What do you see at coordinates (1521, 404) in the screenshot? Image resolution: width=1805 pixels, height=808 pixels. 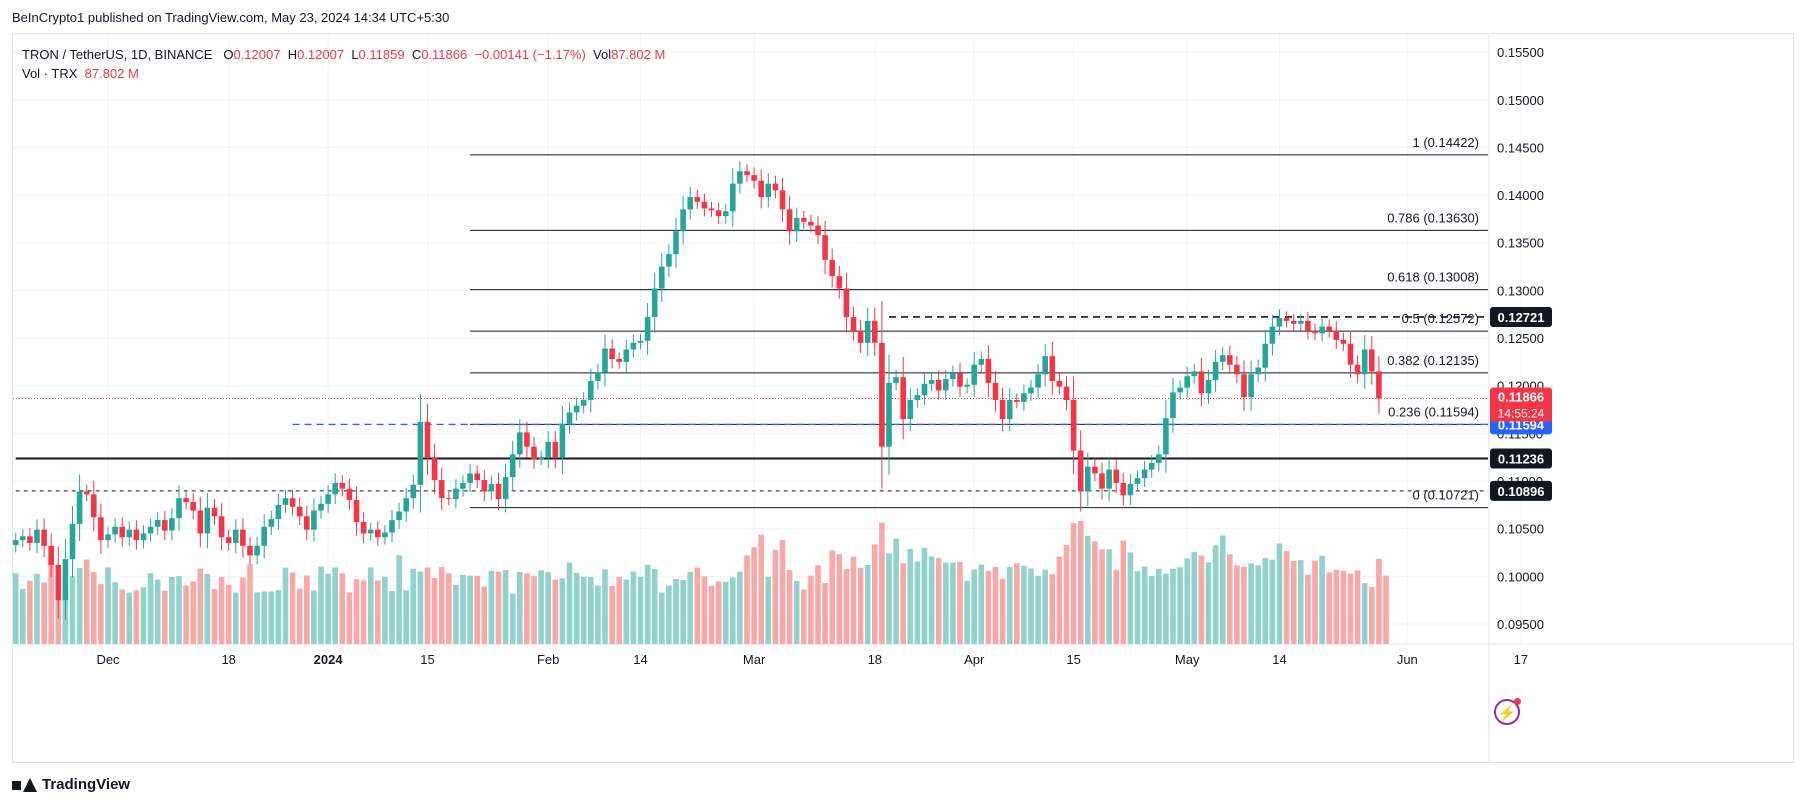 I see `last-price-badge` at bounding box center [1521, 404].